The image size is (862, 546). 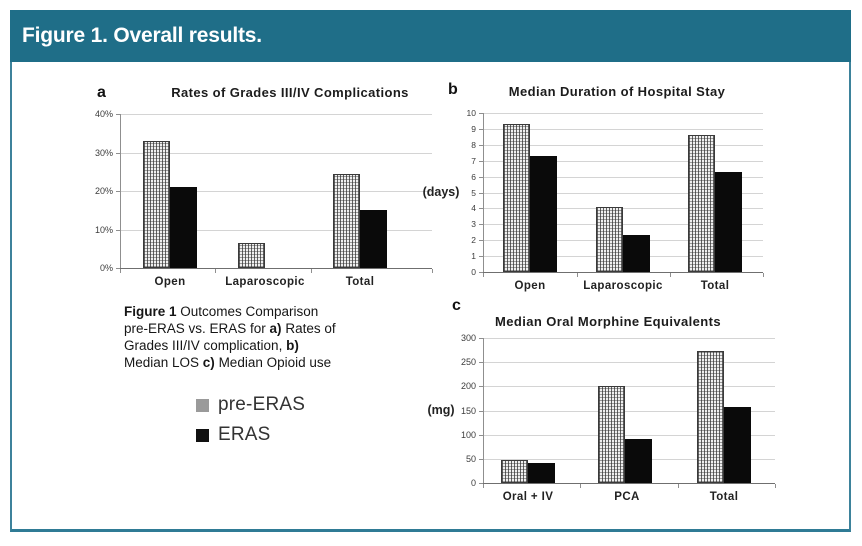 What do you see at coordinates (724, 497) in the screenshot?
I see `category-label-c: Total` at bounding box center [724, 497].